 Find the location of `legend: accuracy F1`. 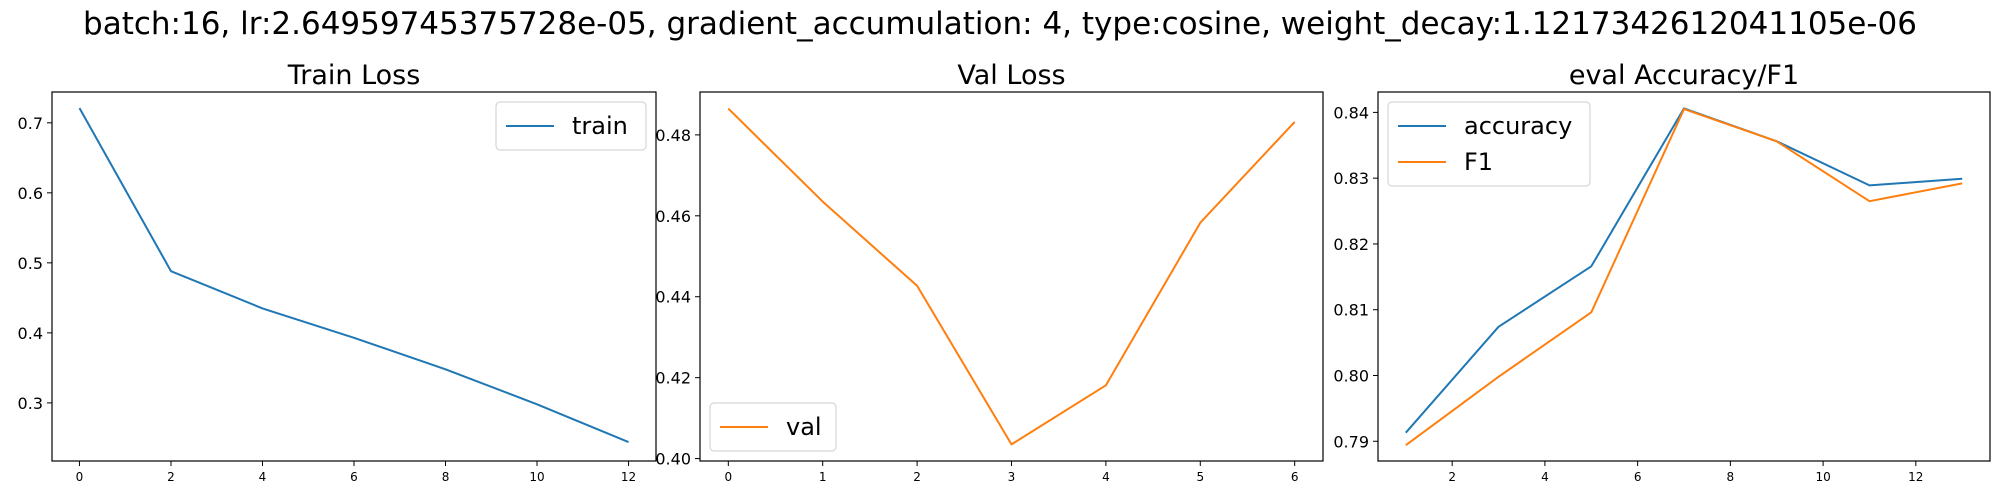

legend: accuracy F1 is located at coordinates (1489, 144).